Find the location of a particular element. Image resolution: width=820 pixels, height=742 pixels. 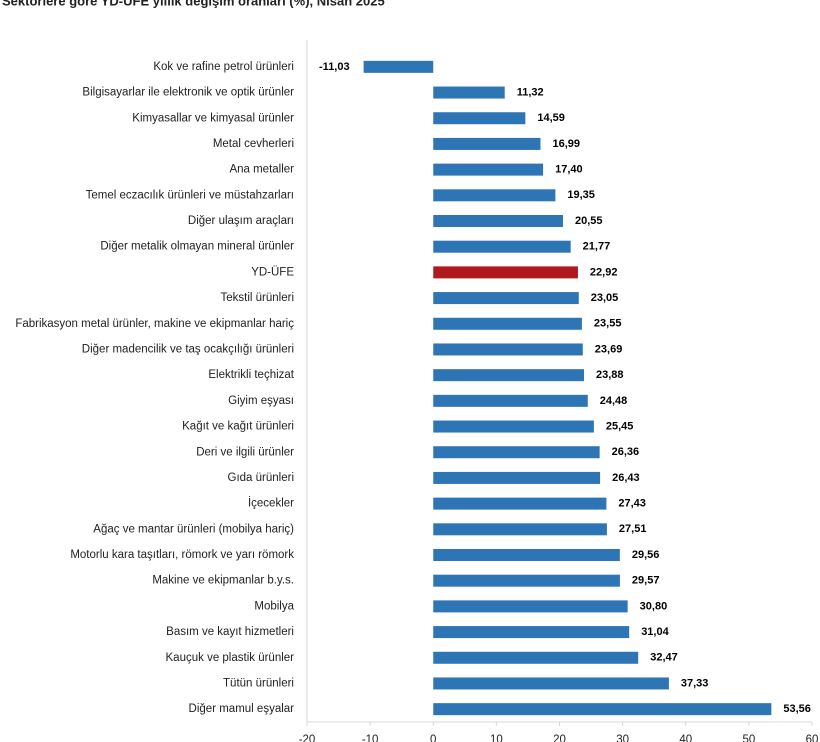

category-label: Kağıt ve kağıt ürünleri is located at coordinates (238, 427).